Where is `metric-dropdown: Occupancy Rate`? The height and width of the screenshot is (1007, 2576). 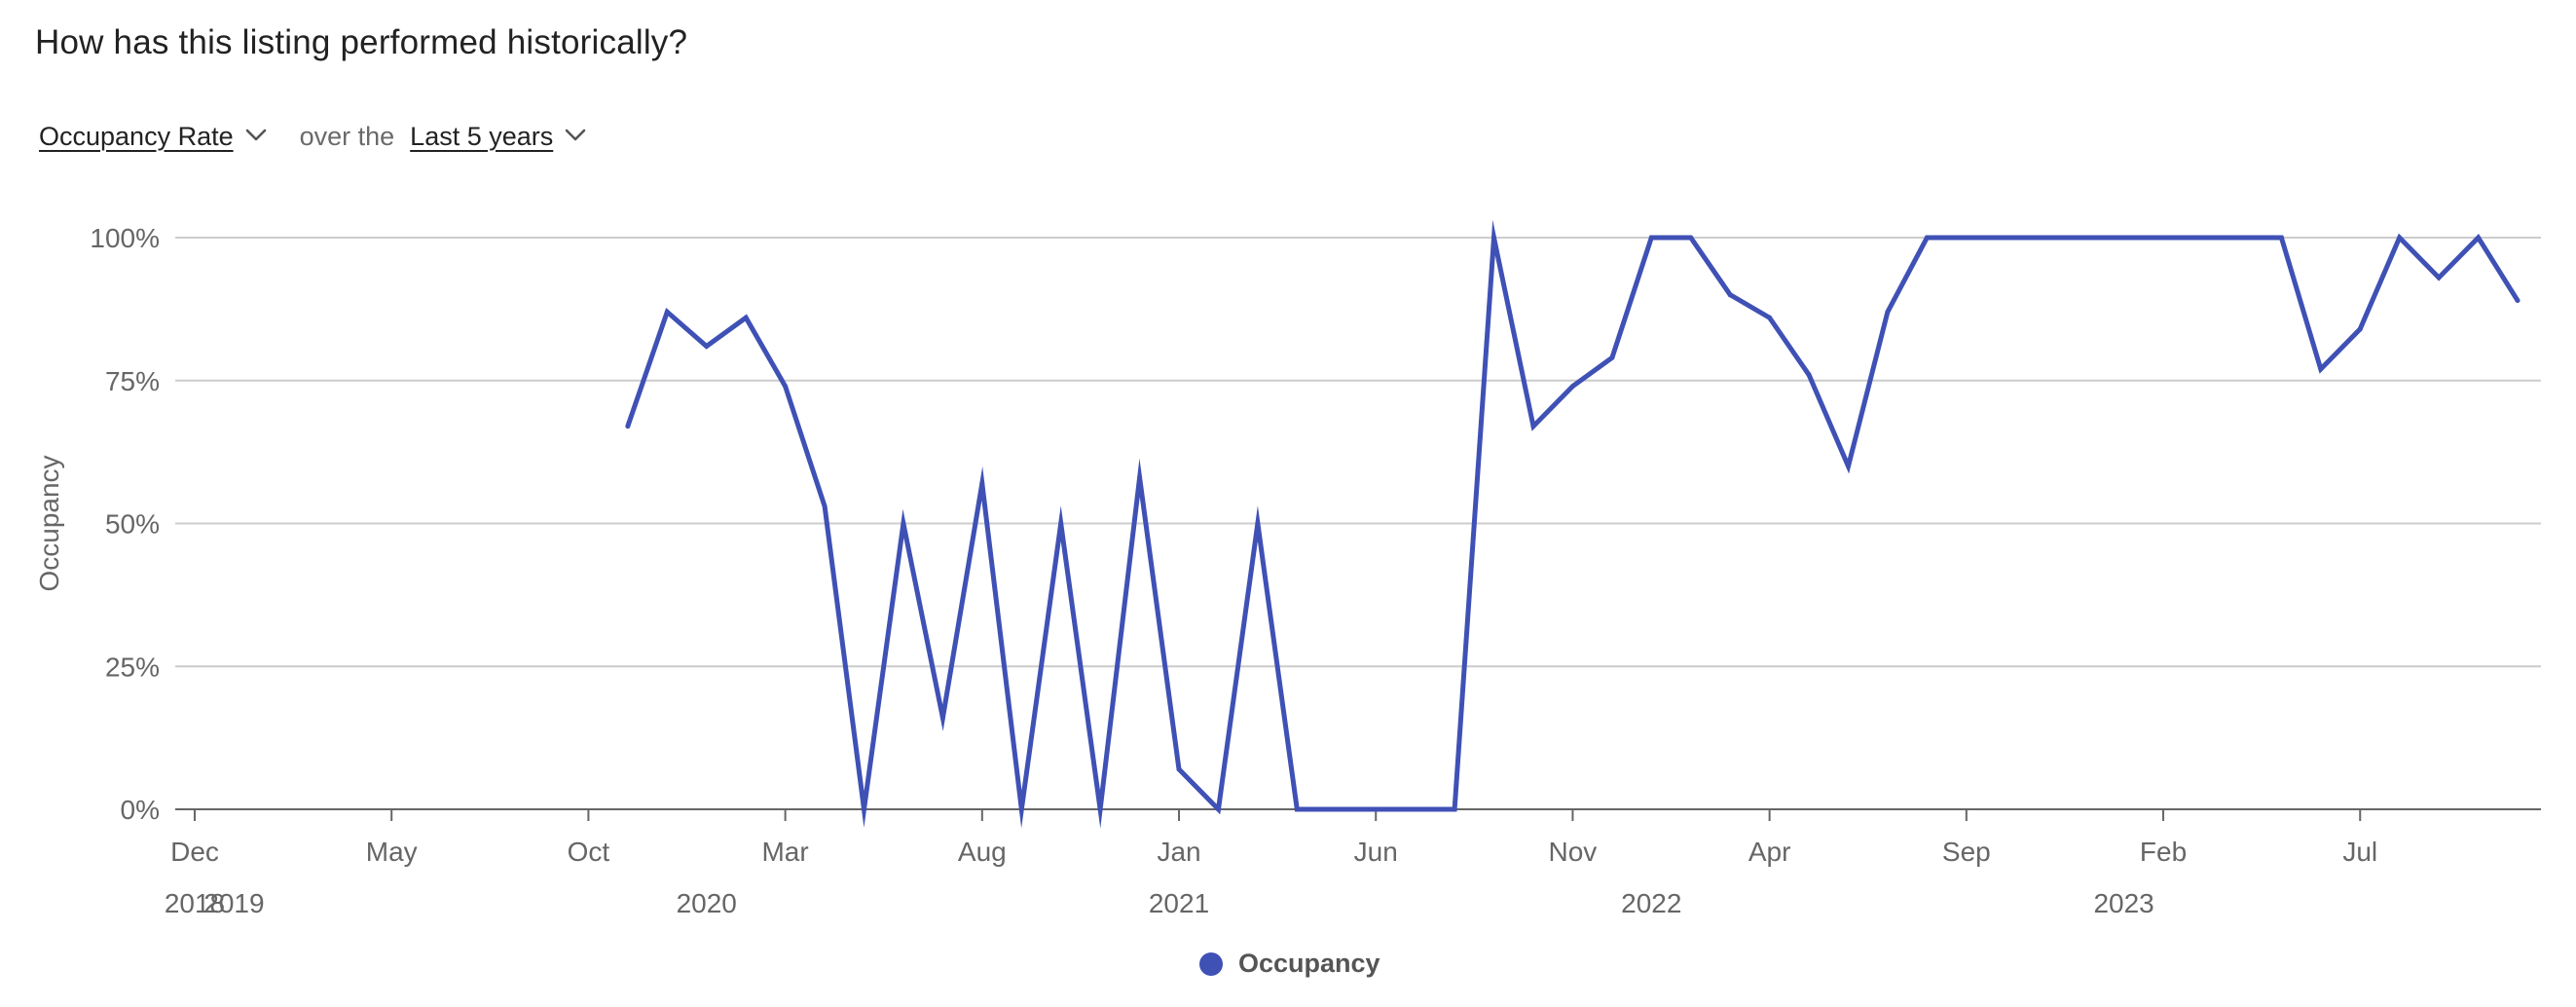 metric-dropdown: Occupancy Rate is located at coordinates (153, 137).